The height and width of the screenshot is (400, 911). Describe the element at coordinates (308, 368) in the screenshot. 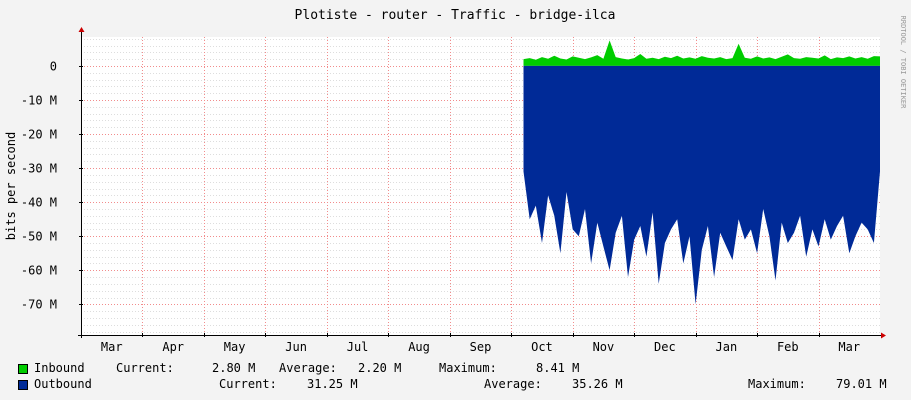

I see `inbound-average-label: Average:` at that location.